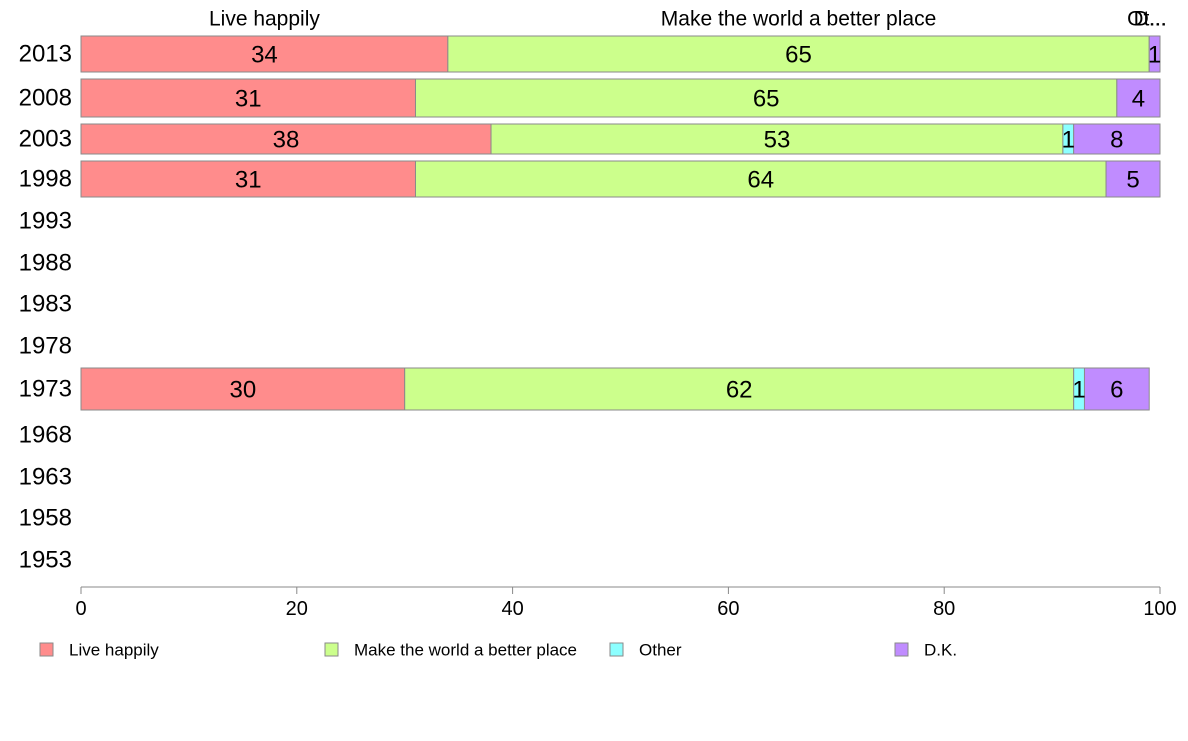  What do you see at coordinates (944, 609) in the screenshot?
I see `x-tick-label: 80` at bounding box center [944, 609].